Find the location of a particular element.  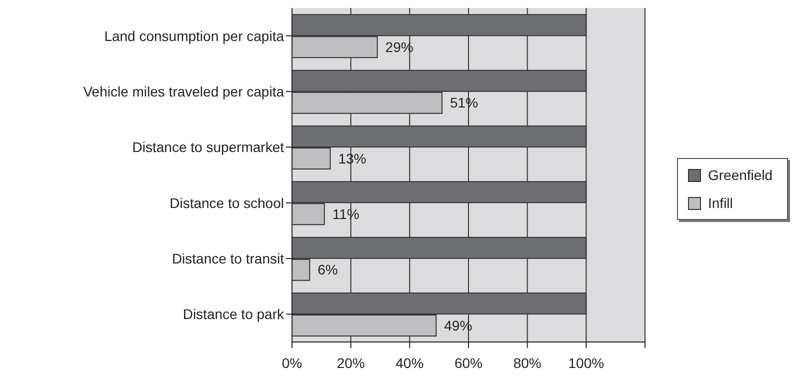

y-tick-label: Land consumption per capita is located at coordinates (194, 36).